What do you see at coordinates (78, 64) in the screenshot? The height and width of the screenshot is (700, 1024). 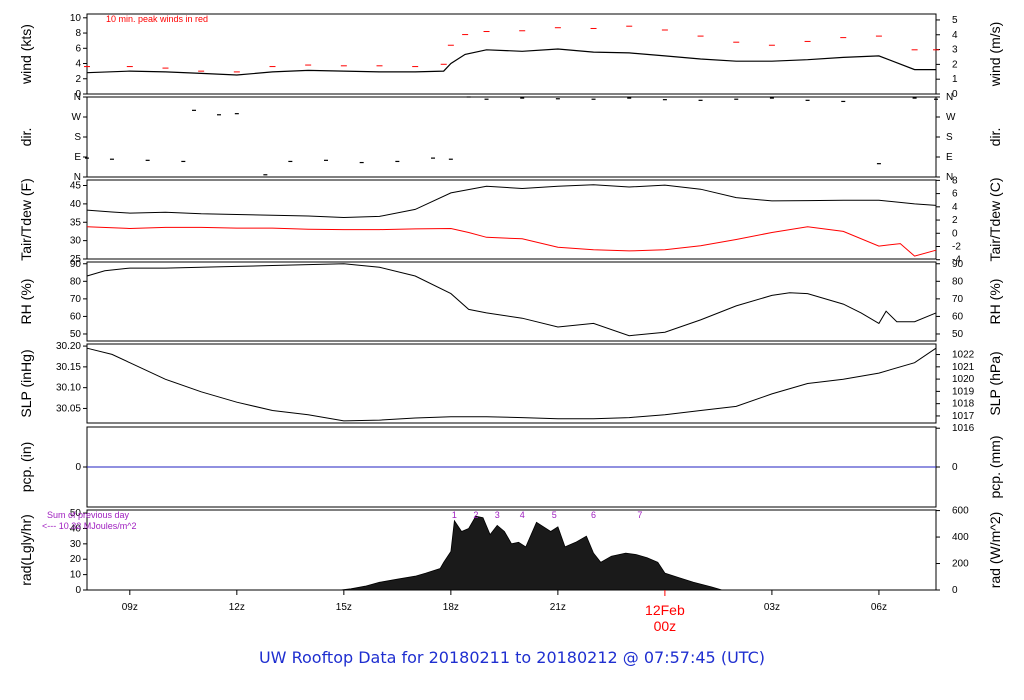 I see `y-tick-label: 4` at bounding box center [78, 64].